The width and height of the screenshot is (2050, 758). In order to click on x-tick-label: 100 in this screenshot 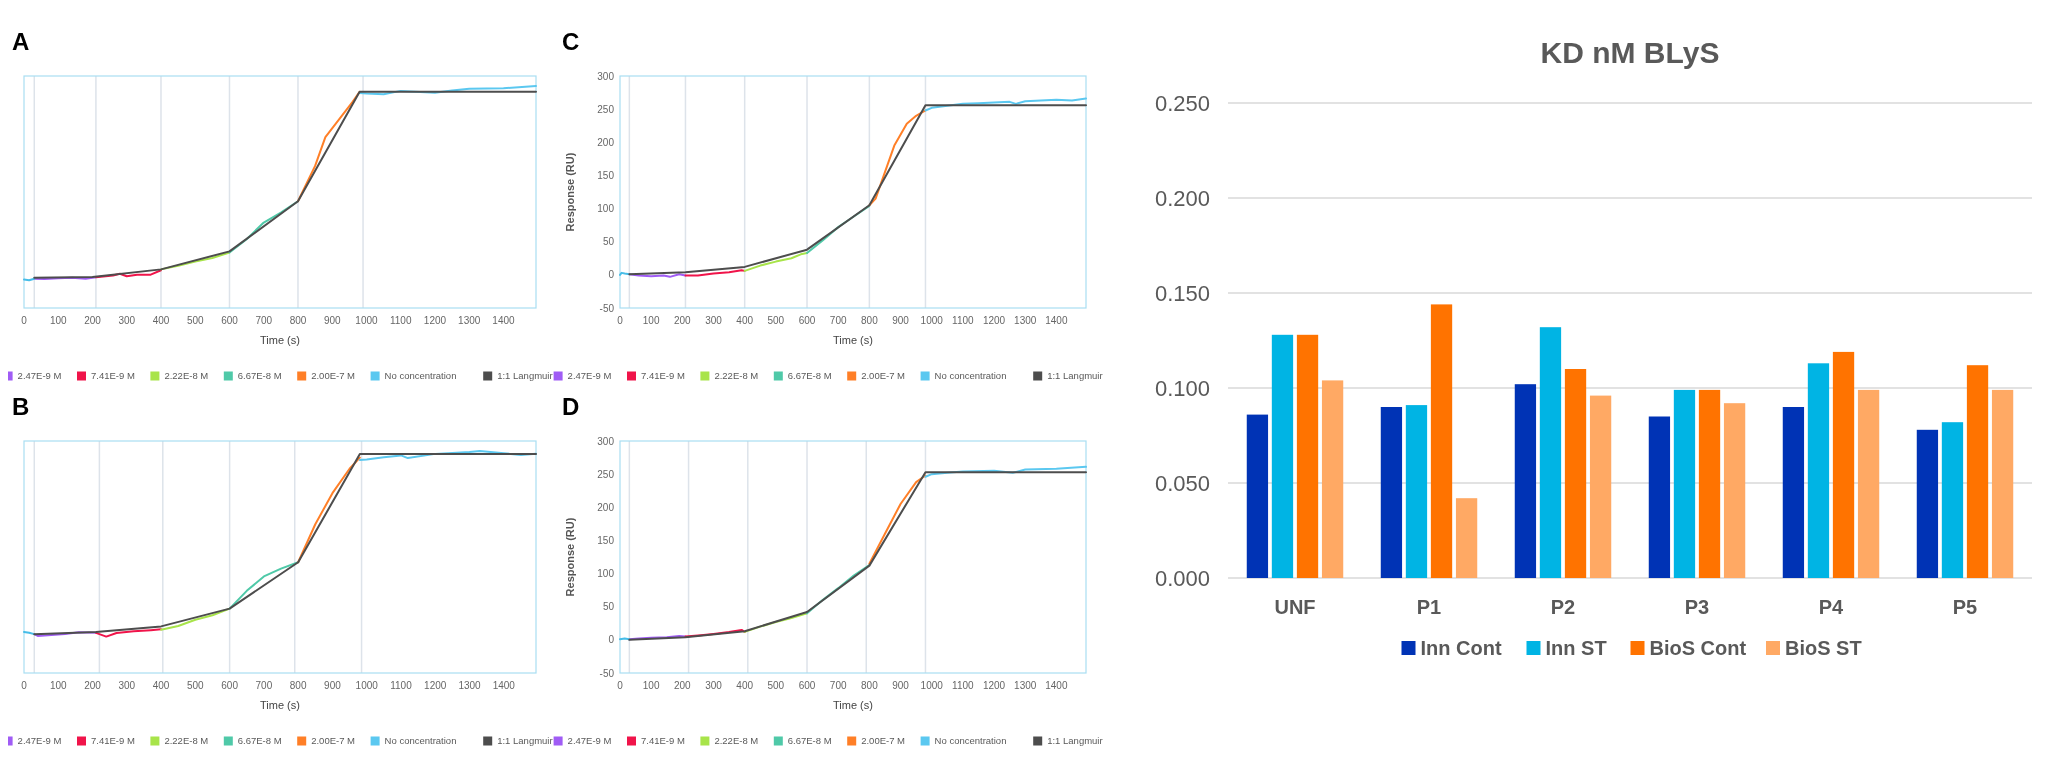, I will do `click(58, 320)`.